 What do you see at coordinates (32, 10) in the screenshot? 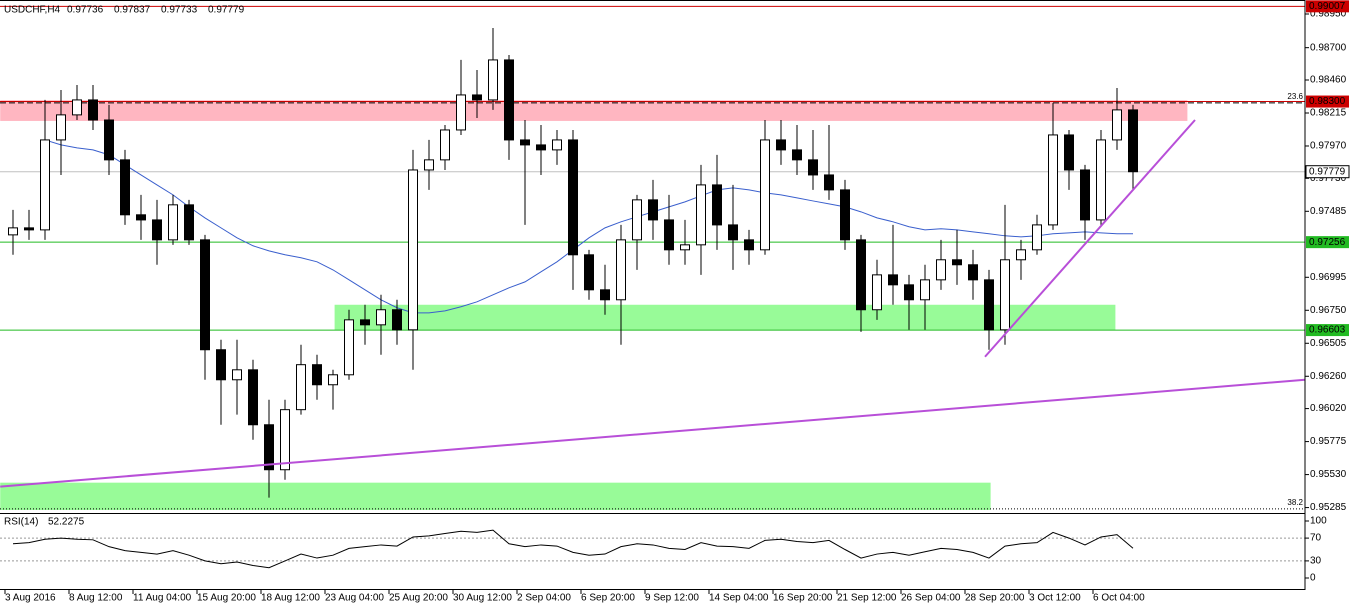
I see `symbol: USDCHF,H4` at bounding box center [32, 10].